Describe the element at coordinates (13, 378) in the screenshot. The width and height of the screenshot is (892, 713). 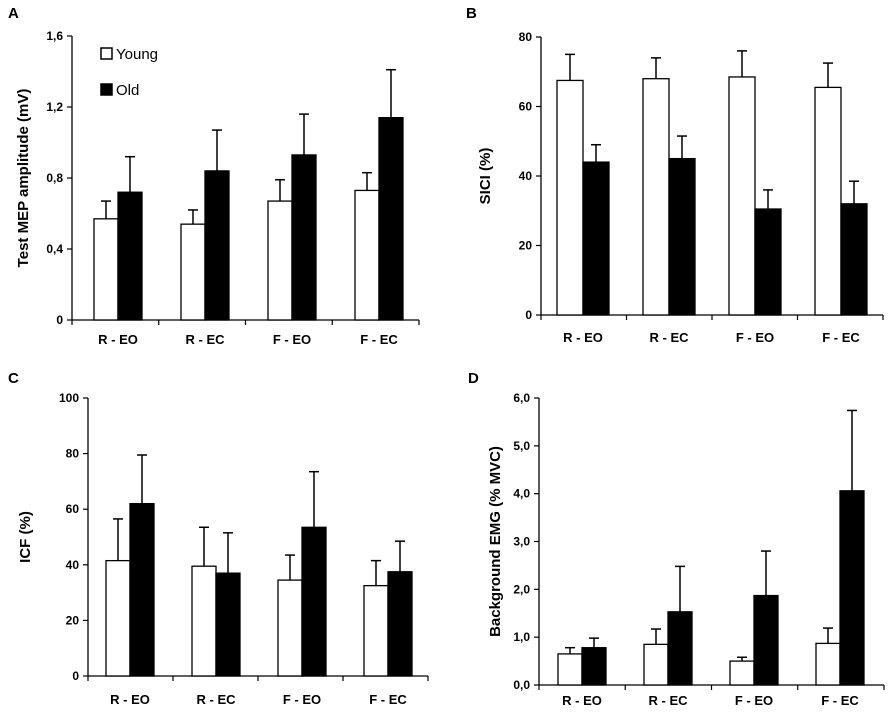
I see `panel-label: C` at that location.